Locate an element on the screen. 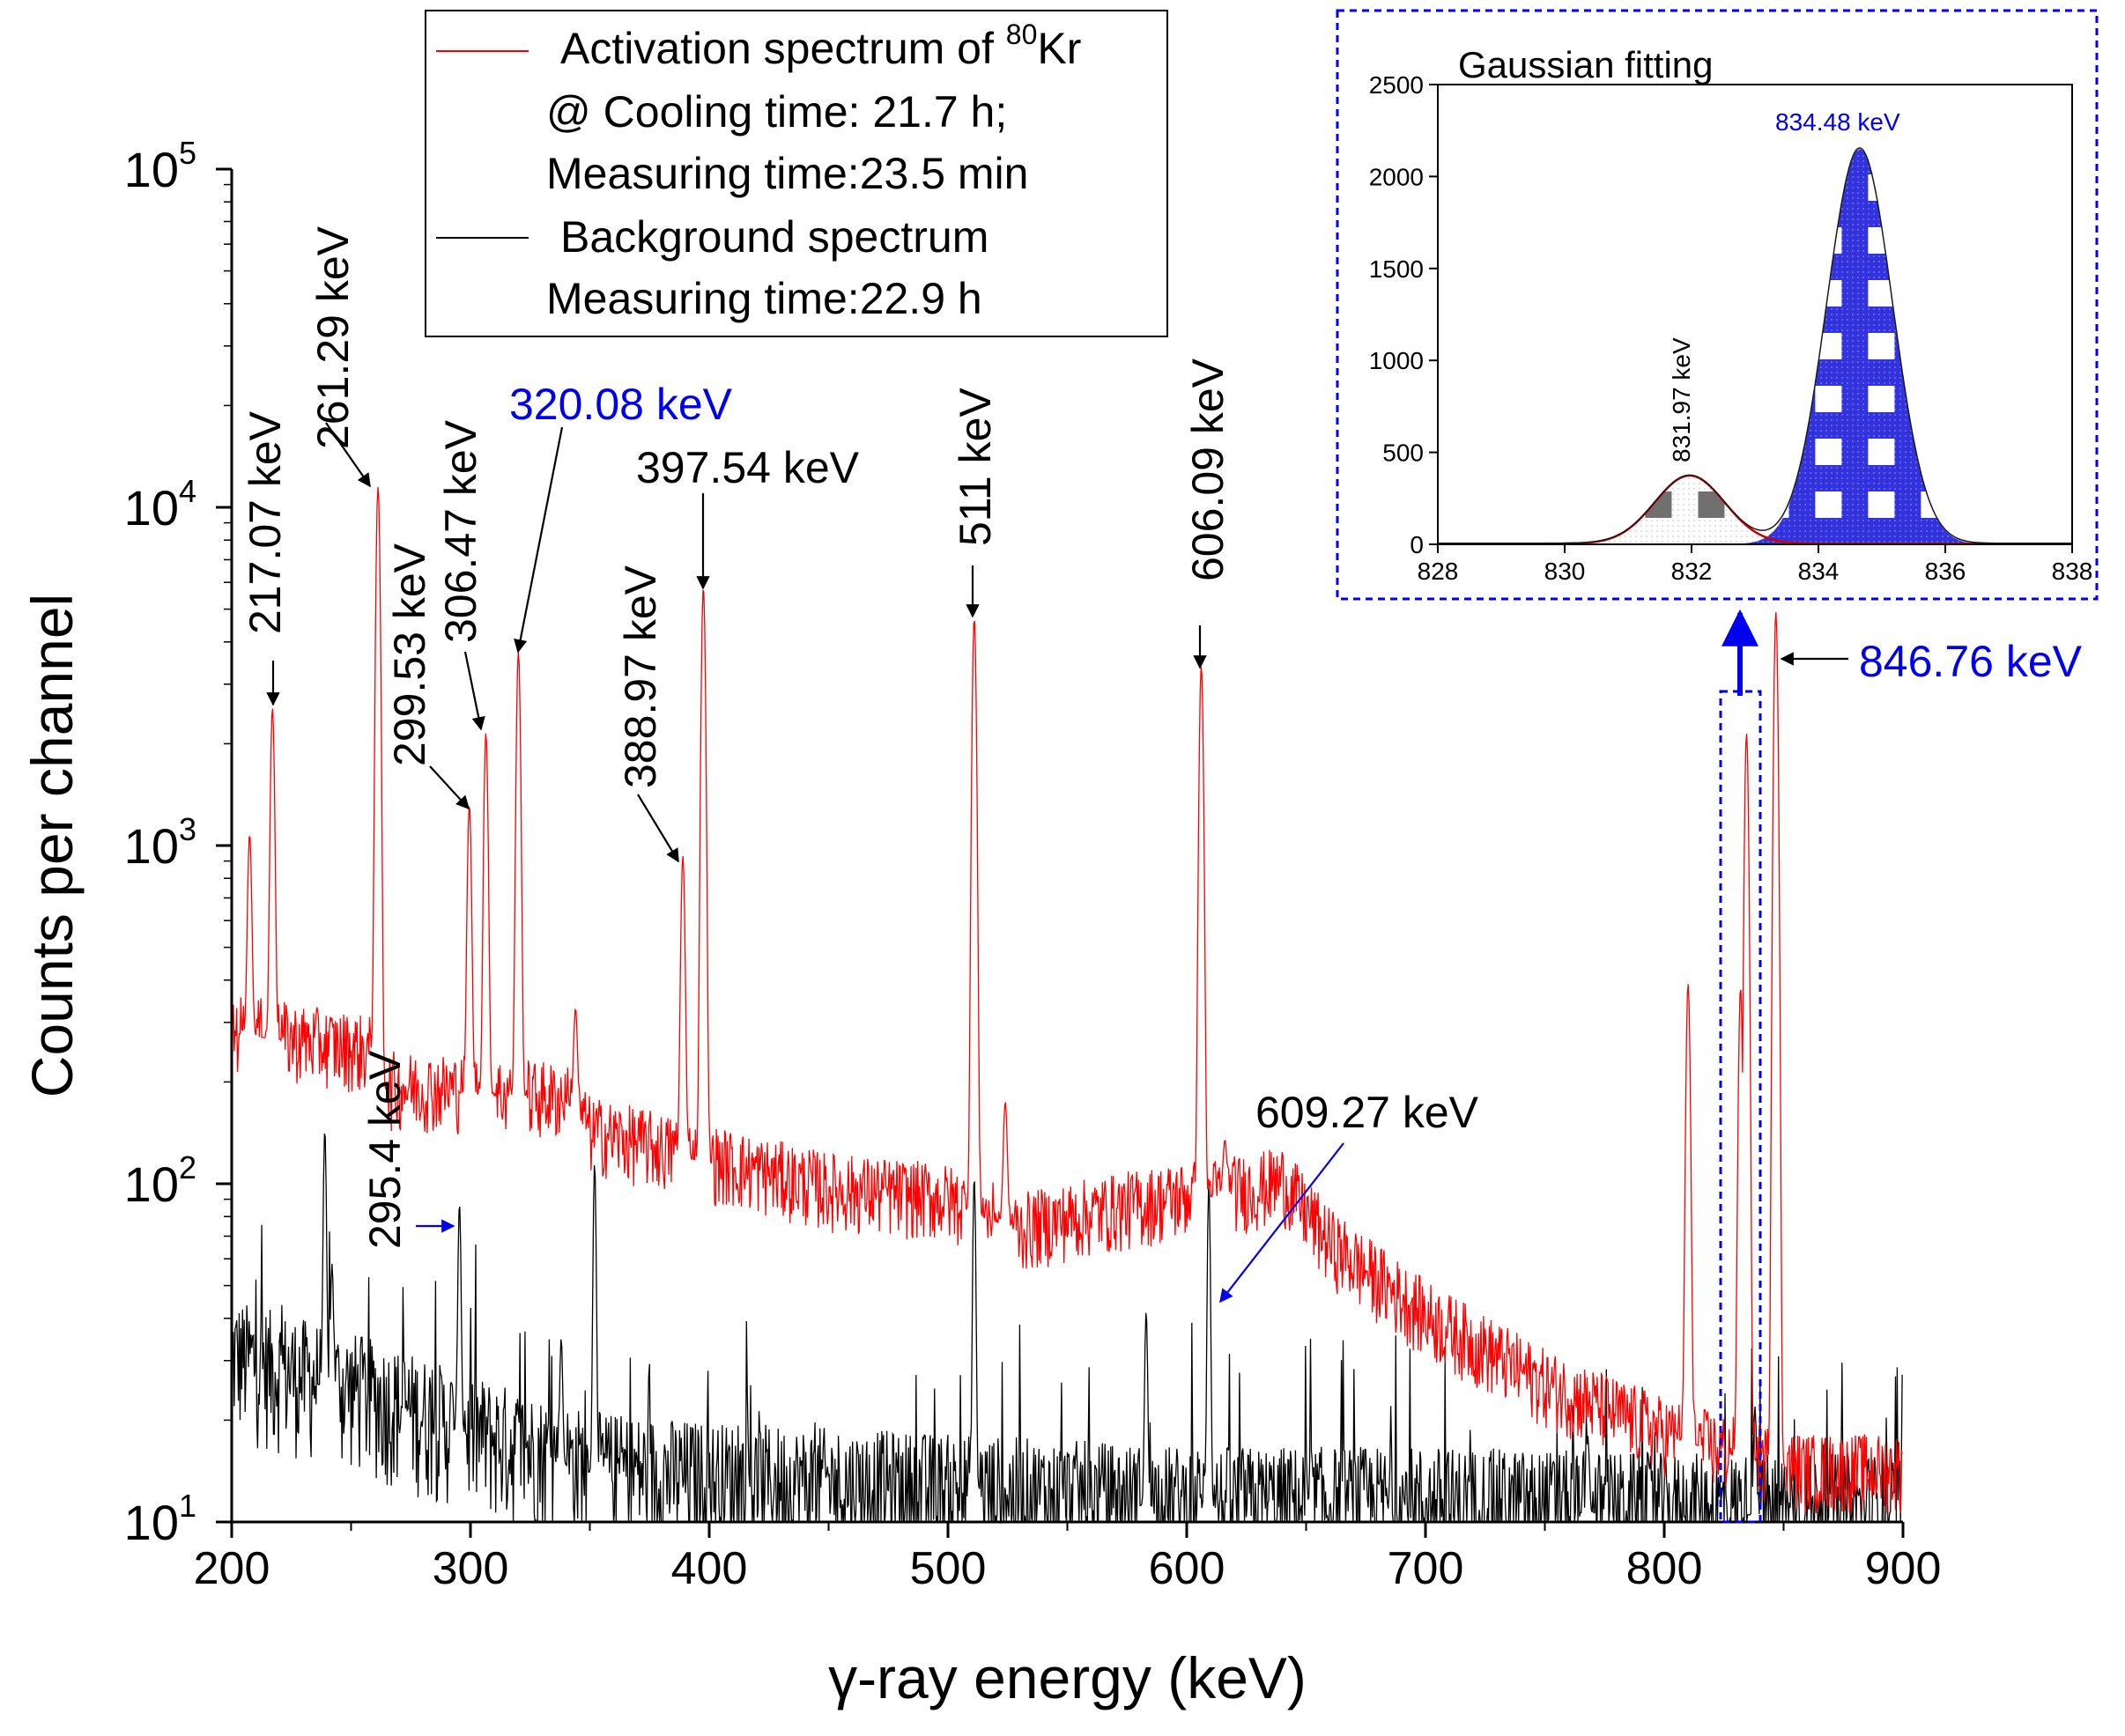  peak-annotation-label: 846.76 keV is located at coordinates (1971, 661).